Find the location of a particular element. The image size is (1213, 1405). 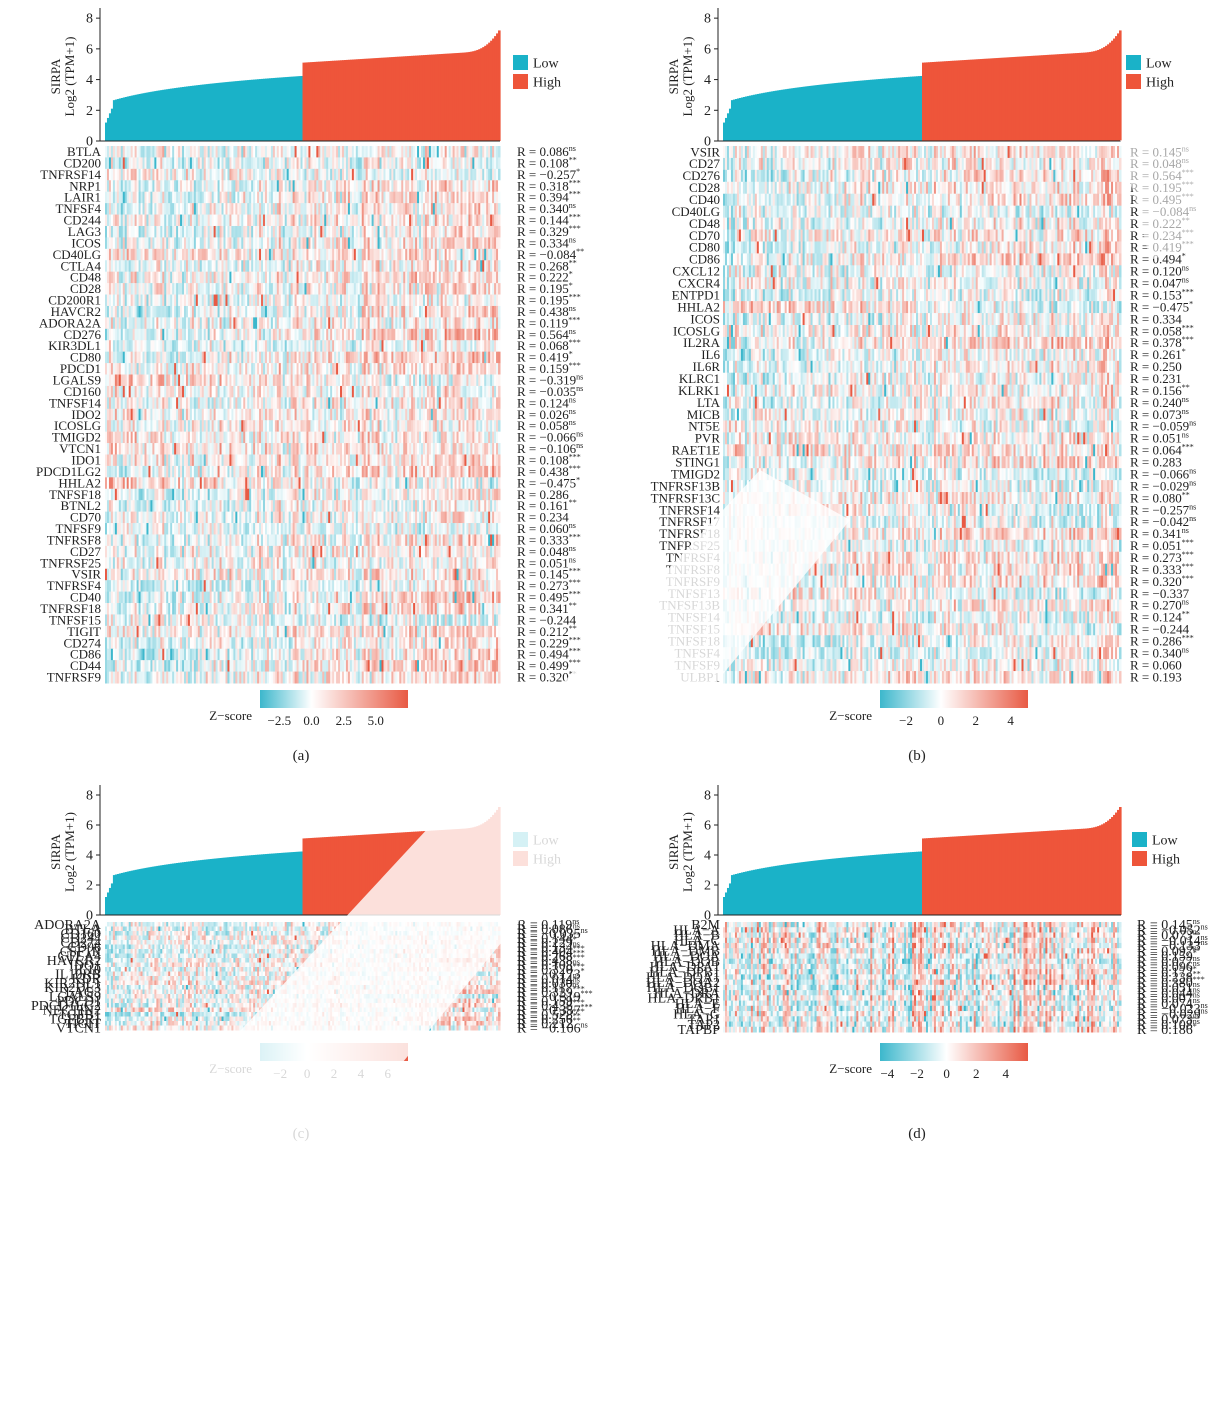

y-tick-label: 2 is located at coordinates (89, 111).